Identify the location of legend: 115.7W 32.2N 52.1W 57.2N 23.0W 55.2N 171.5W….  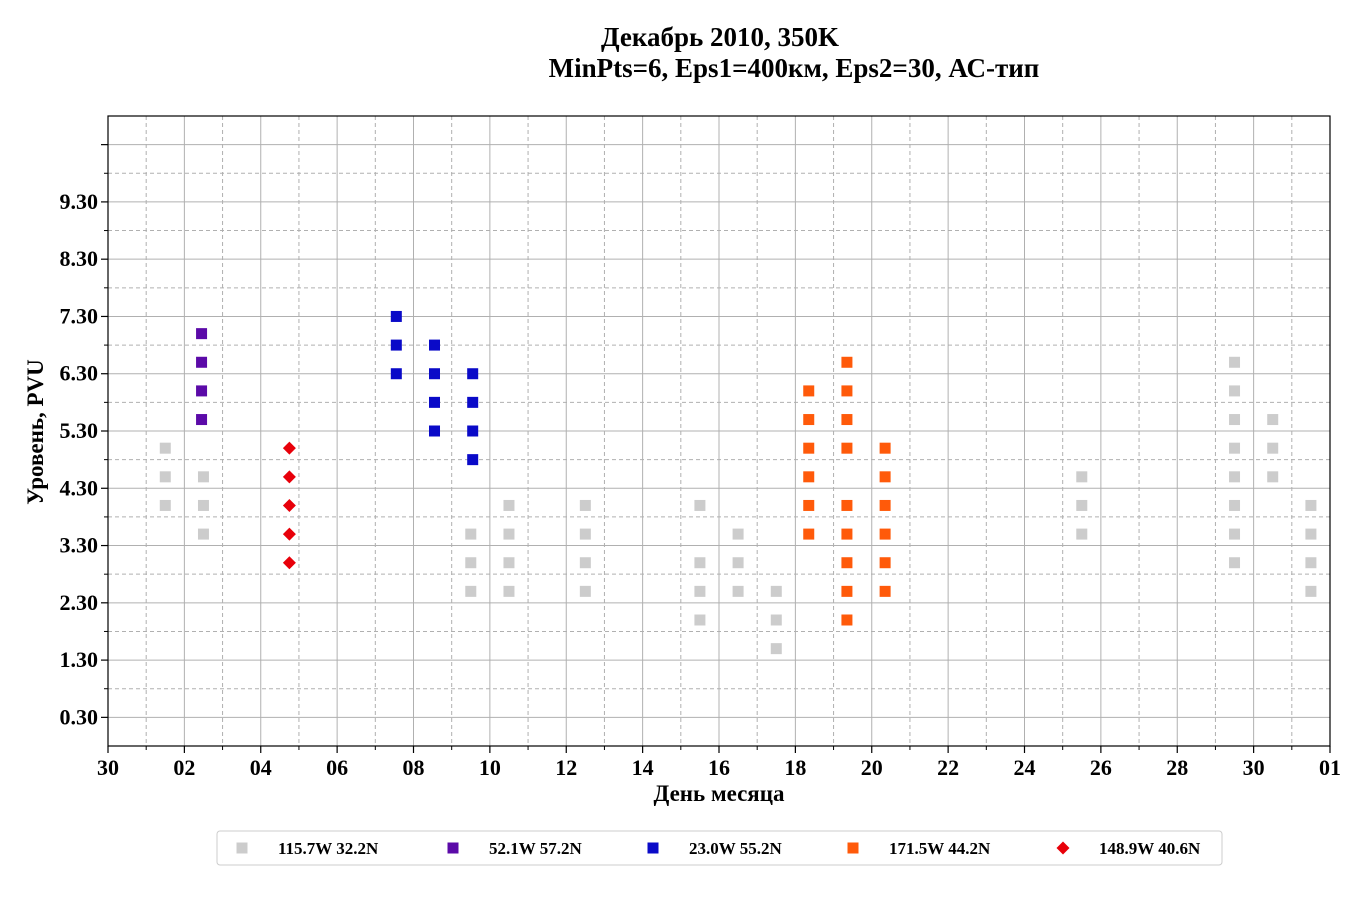
(719, 848).